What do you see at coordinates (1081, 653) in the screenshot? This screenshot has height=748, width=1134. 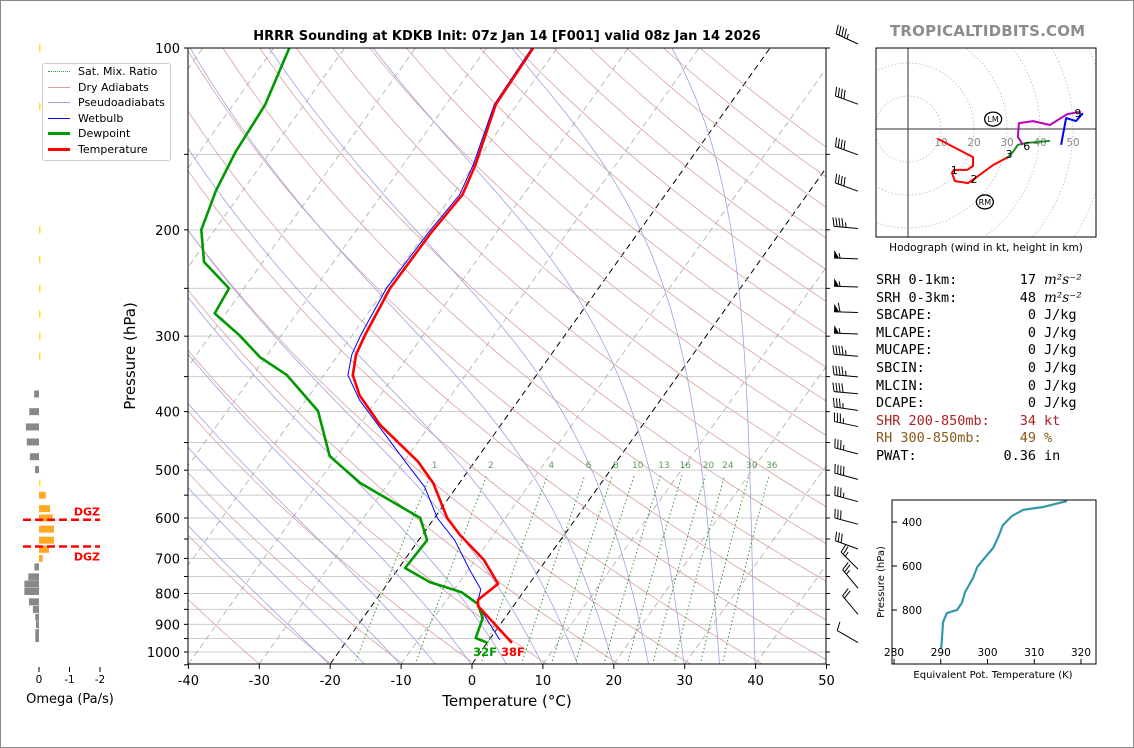 I see `theta-e-x-tick-label: 320` at bounding box center [1081, 653].